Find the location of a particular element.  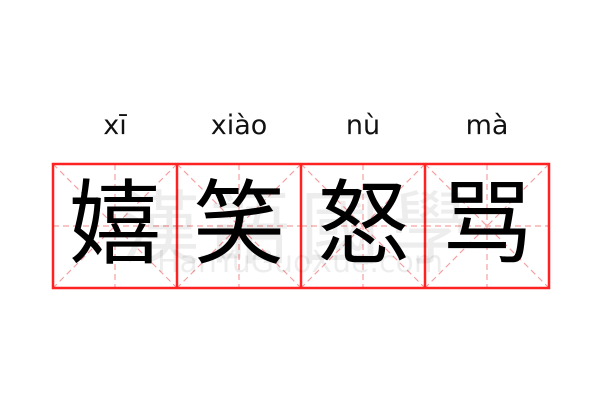

pinyin-1: xiào is located at coordinates (239, 125).